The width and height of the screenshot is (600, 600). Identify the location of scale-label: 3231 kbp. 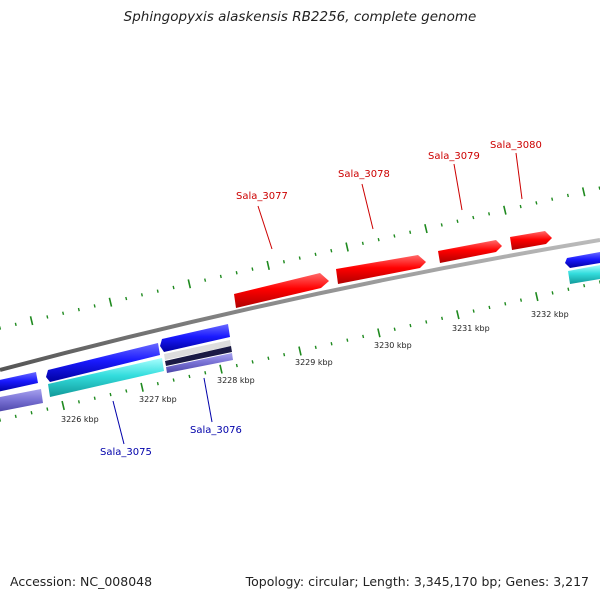
(471, 328).